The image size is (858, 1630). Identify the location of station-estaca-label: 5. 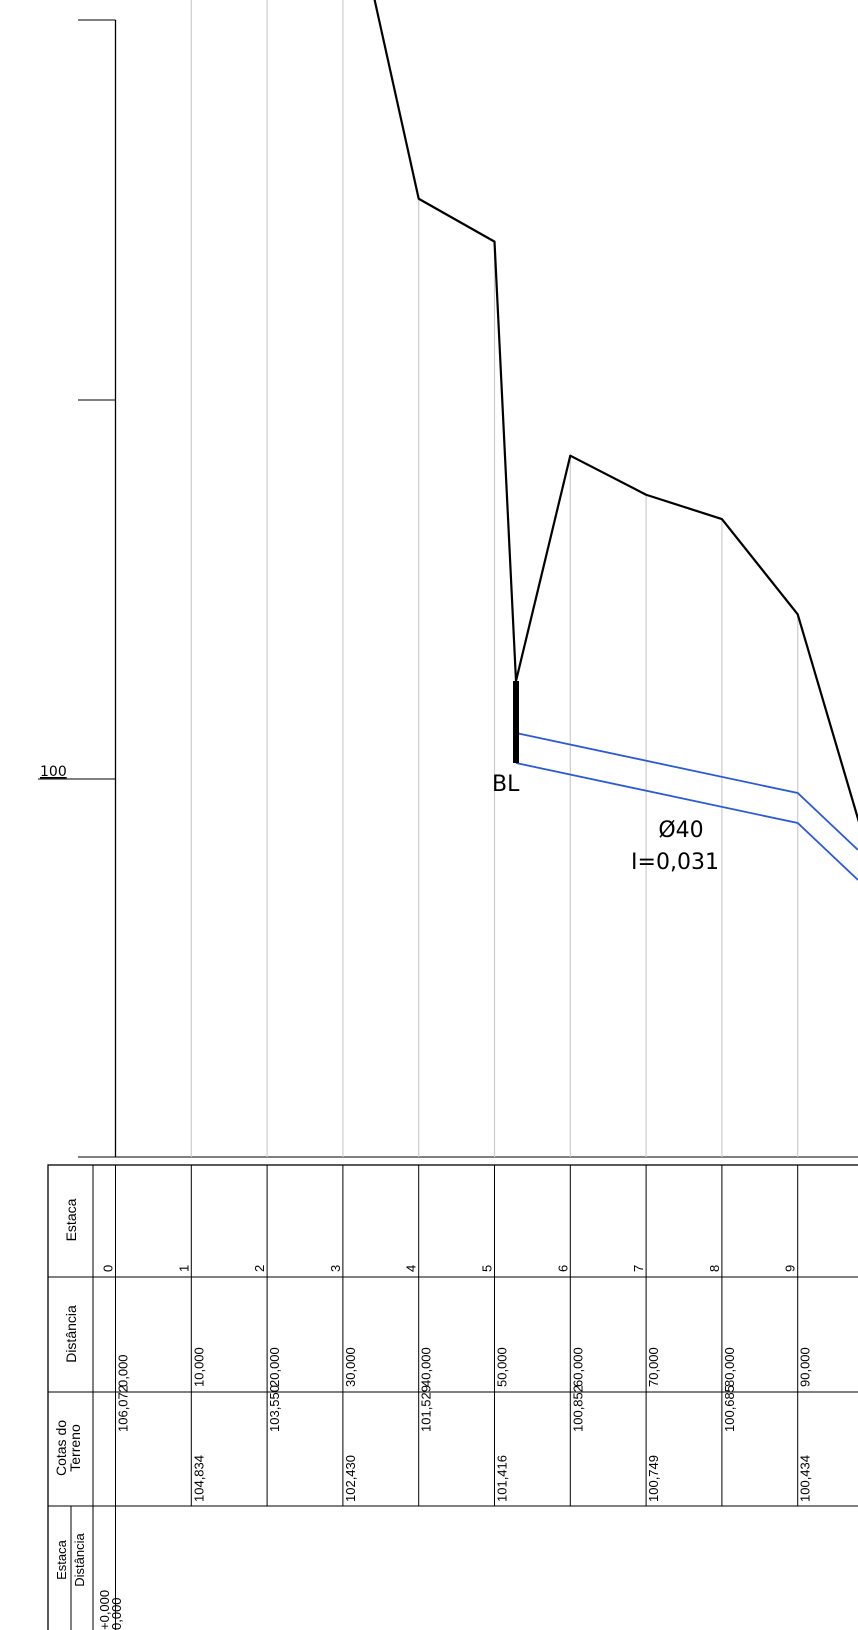
(487, 1268).